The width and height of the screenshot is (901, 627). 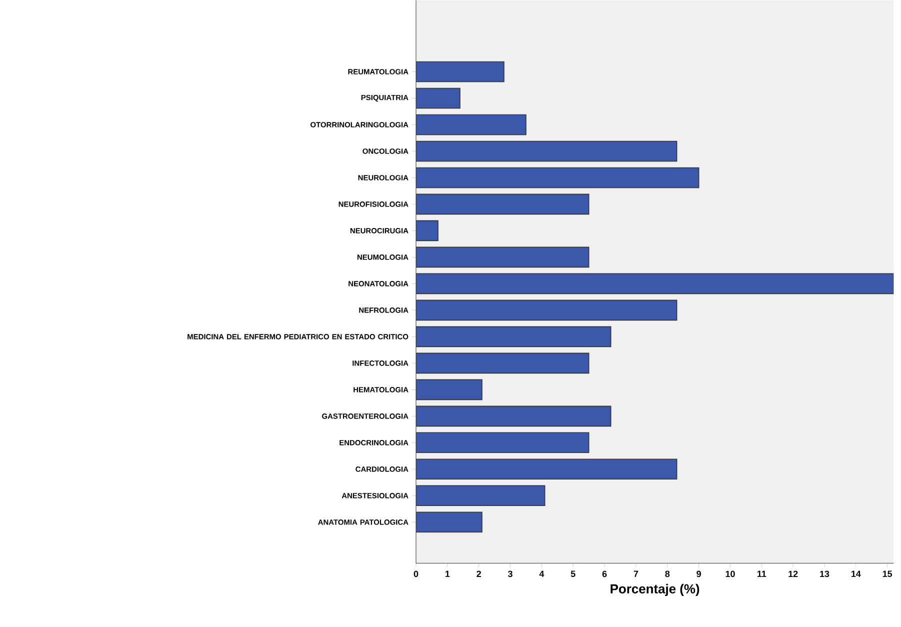 I want to click on x-tick-label: 1, so click(x=447, y=573).